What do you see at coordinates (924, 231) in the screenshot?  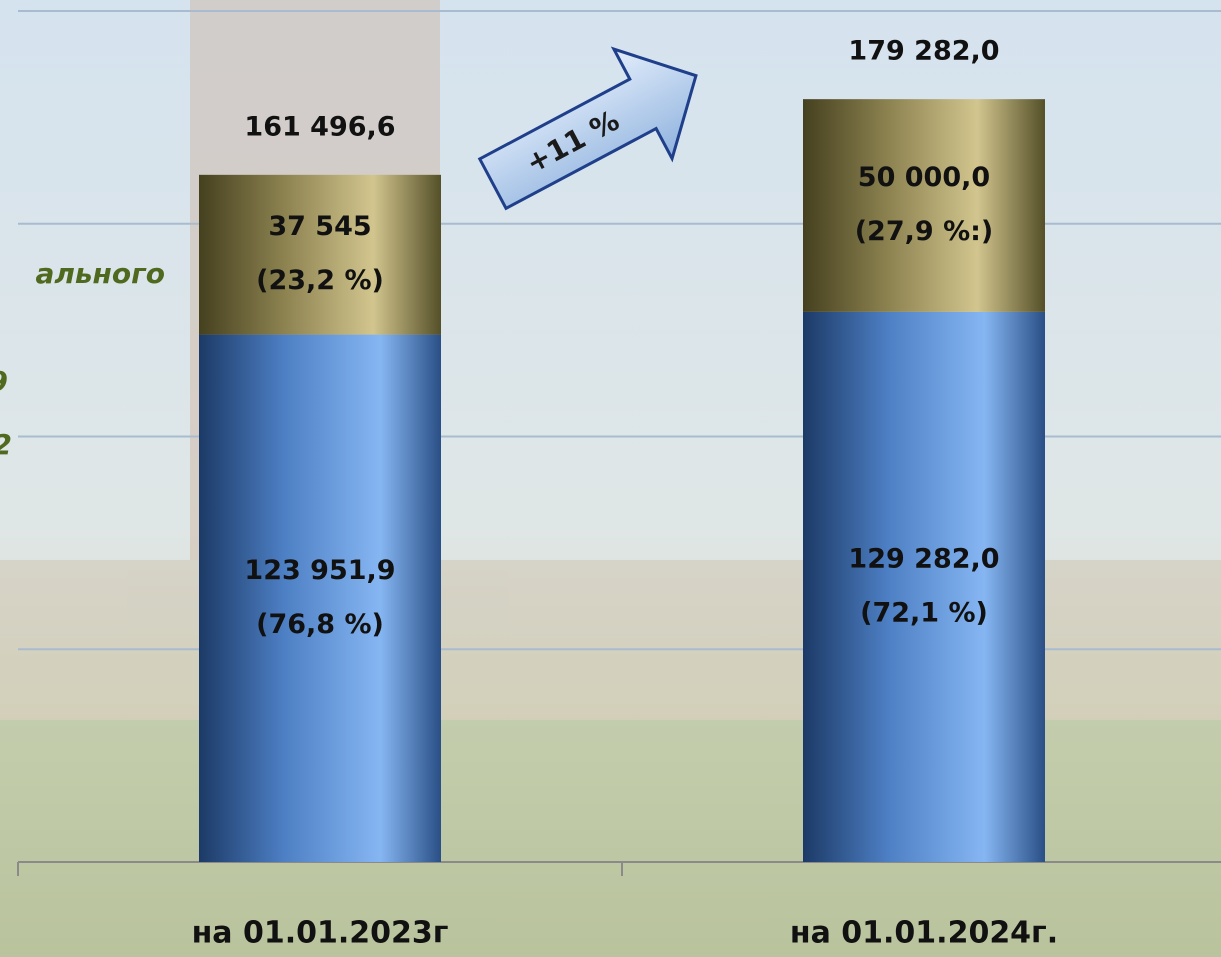 I see `value-label: (27,9 %:)` at bounding box center [924, 231].